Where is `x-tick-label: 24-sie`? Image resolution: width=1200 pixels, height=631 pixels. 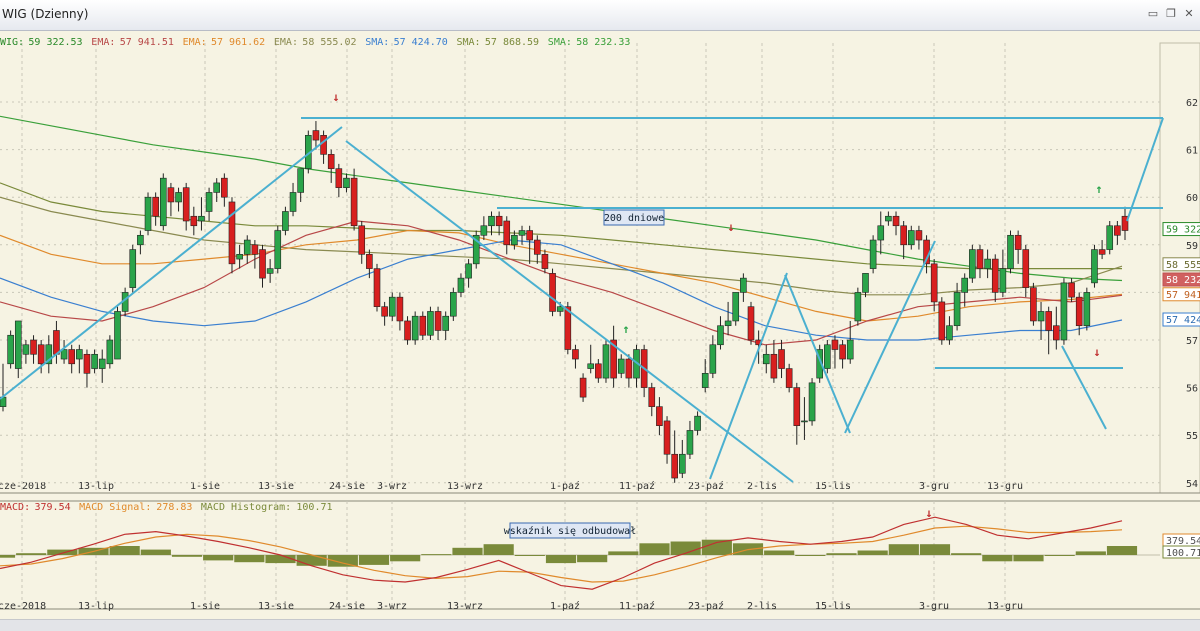
x-tick-label: 24-sie is located at coordinates (347, 486).